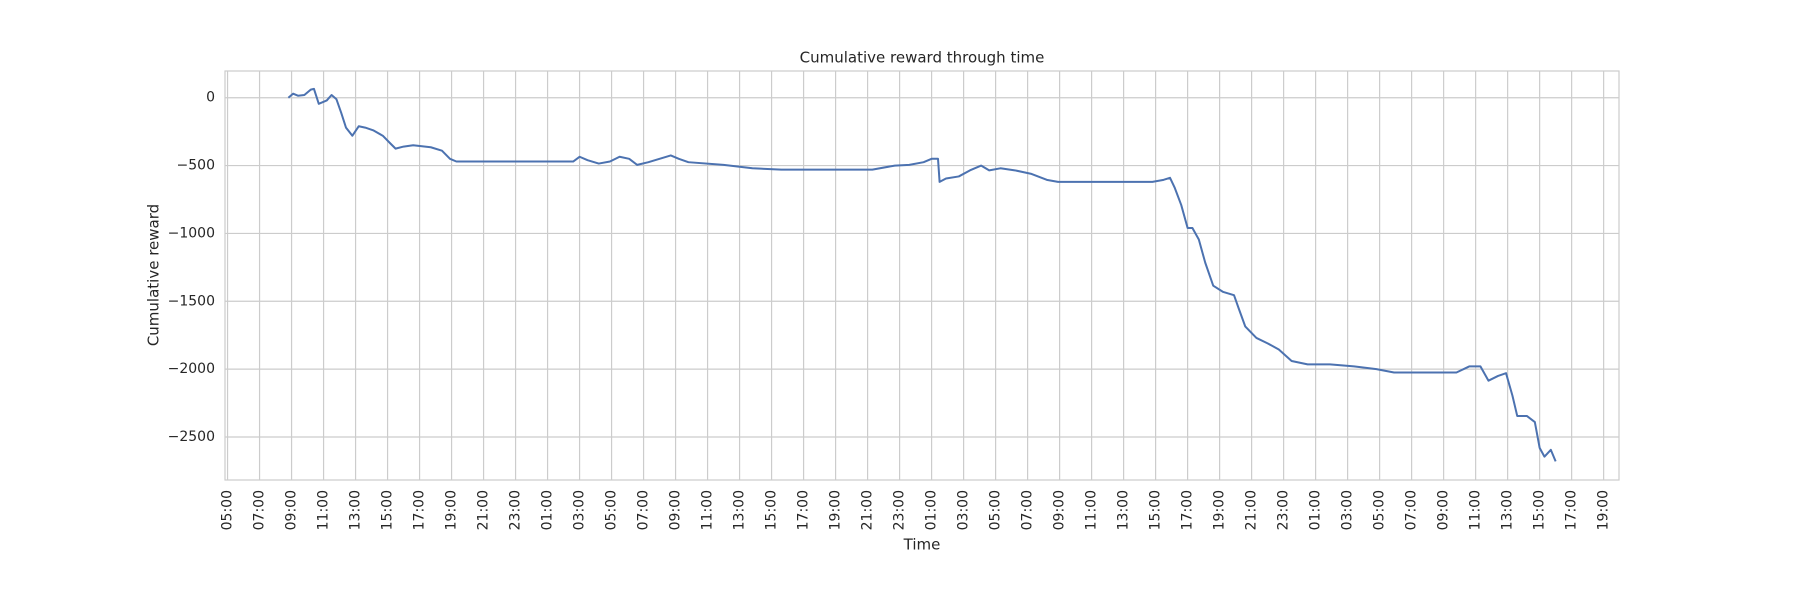 The height and width of the screenshot is (600, 1800). What do you see at coordinates (191, 233) in the screenshot?
I see `y-tick-label: −1000` at bounding box center [191, 233].